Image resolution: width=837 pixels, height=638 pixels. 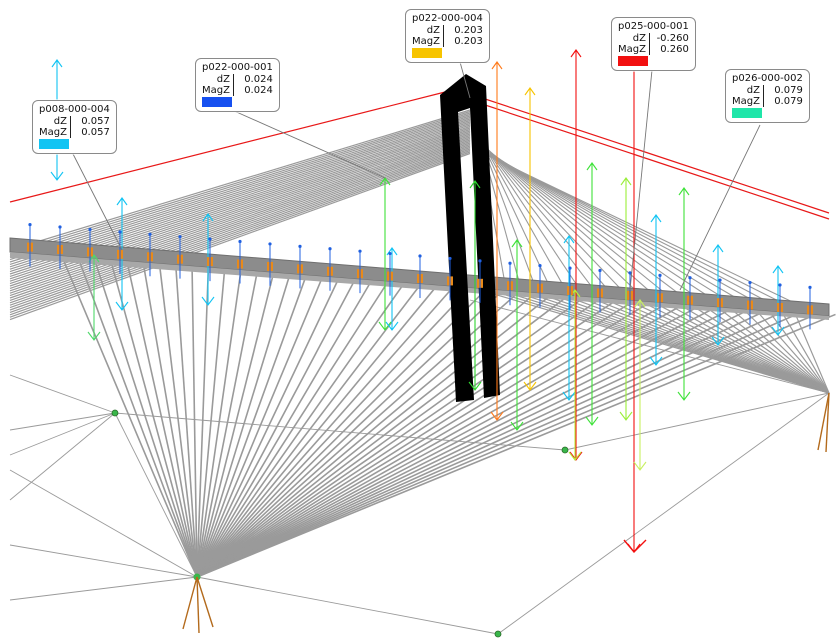 What do you see at coordinates (674, 49) in the screenshot?
I see `magz-value: 0.260` at bounding box center [674, 49].